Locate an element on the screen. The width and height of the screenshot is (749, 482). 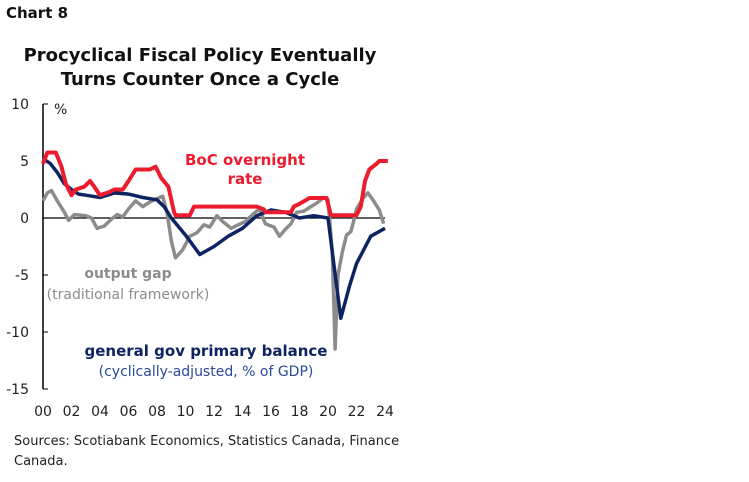
x-tick-label: 02 is located at coordinates (72, 412).